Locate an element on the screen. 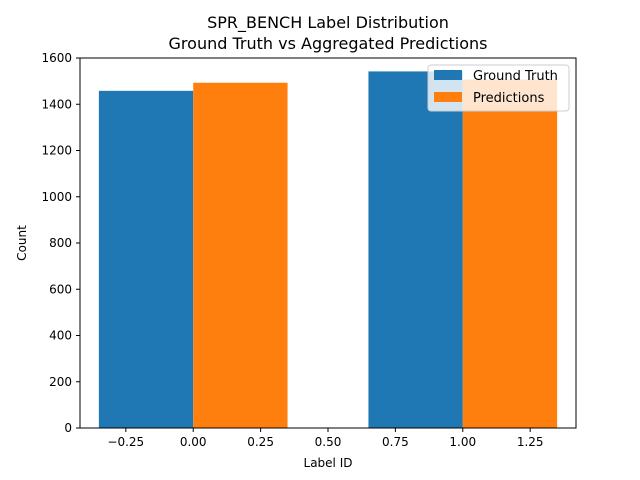 Image resolution: width=640 pixels, height=480 pixels. x-tick-label: 1.25 is located at coordinates (530, 442).